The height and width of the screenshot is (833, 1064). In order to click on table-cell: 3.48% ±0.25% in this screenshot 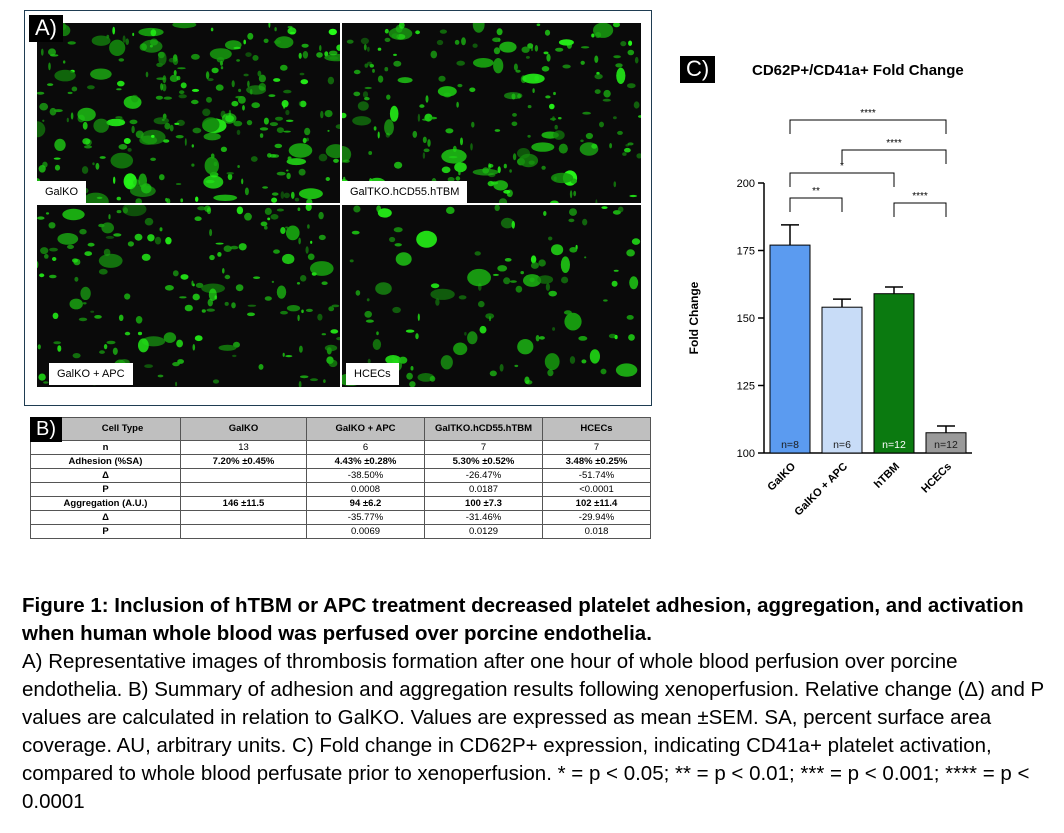, I will do `click(596, 461)`.